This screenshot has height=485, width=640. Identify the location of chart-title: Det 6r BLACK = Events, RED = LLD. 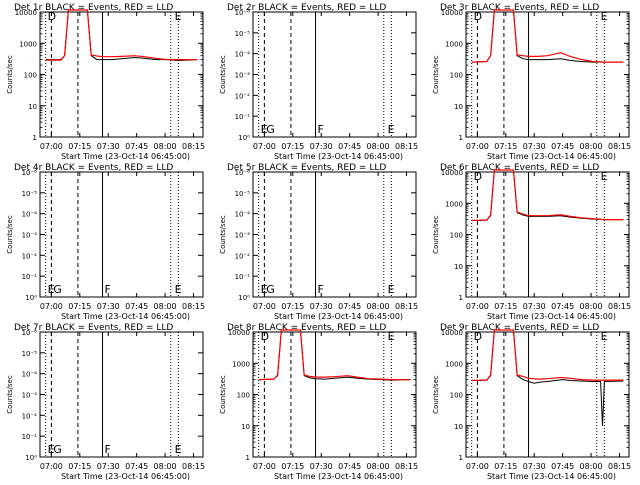
(519, 168).